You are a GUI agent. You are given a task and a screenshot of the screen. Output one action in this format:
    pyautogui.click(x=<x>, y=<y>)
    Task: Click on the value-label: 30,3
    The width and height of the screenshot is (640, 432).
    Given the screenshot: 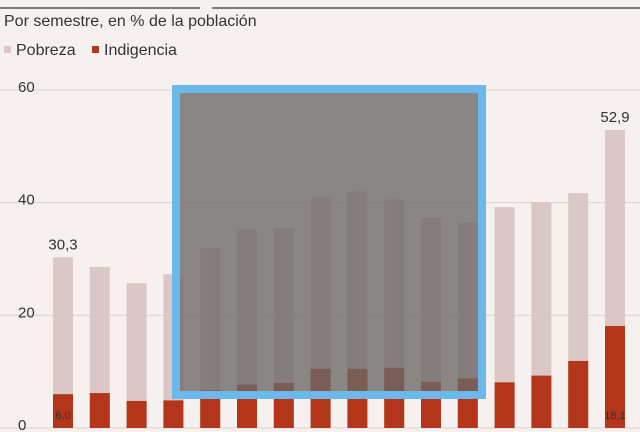 What is the action you would take?
    pyautogui.click(x=62, y=244)
    